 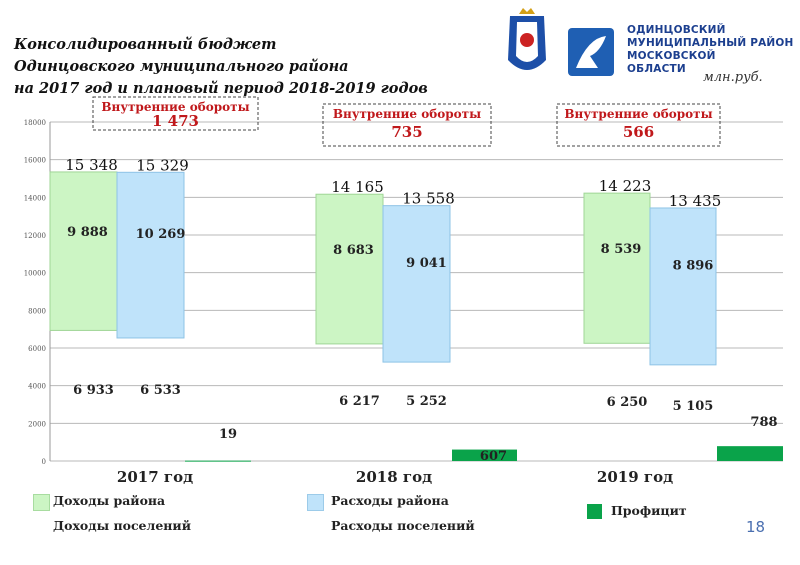 I want to click on org-line-4: ОБЛАСТИ, so click(x=656, y=69).